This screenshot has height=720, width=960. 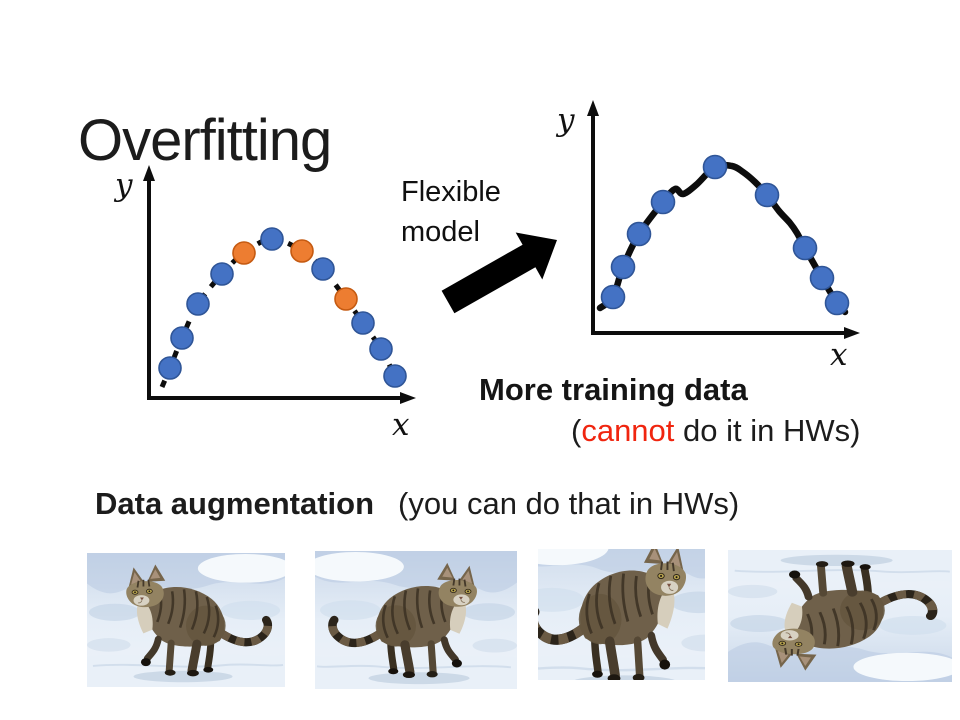 I want to click on cannot-note: (cannot do it in HWs), so click(x=715, y=430).